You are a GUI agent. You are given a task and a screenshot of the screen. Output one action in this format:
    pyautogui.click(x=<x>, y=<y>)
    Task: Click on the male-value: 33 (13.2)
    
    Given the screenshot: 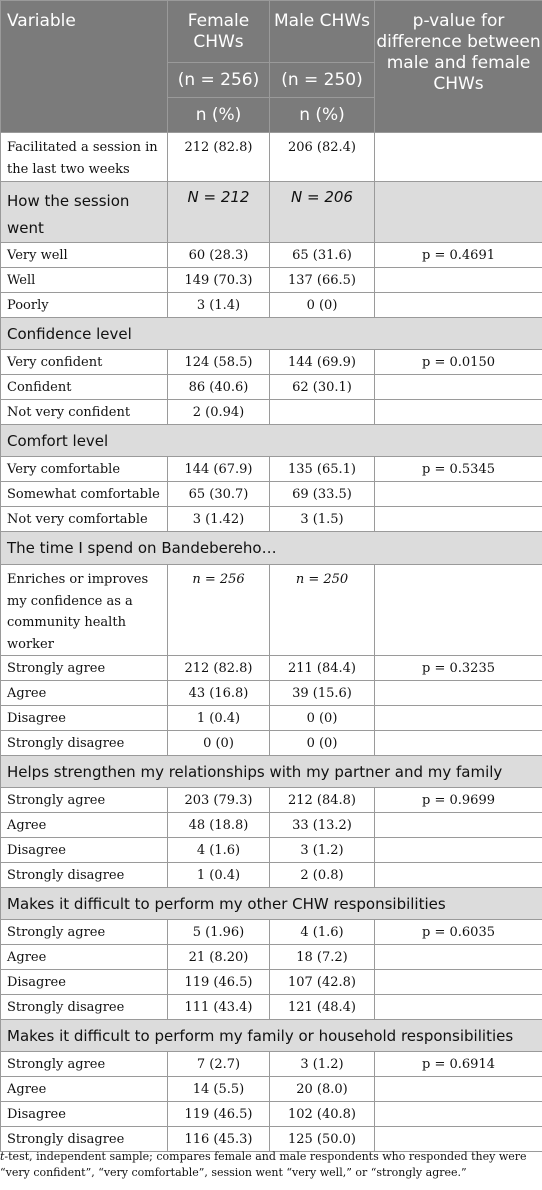 What is the action you would take?
    pyautogui.click(x=322, y=825)
    